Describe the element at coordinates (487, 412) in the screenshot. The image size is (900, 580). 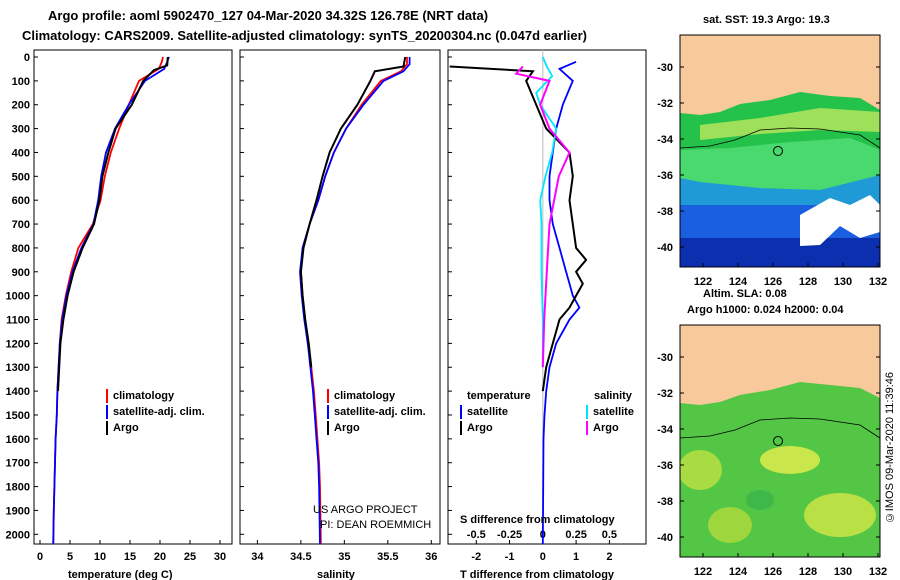
I see `legend-t-satellite: satellite` at that location.